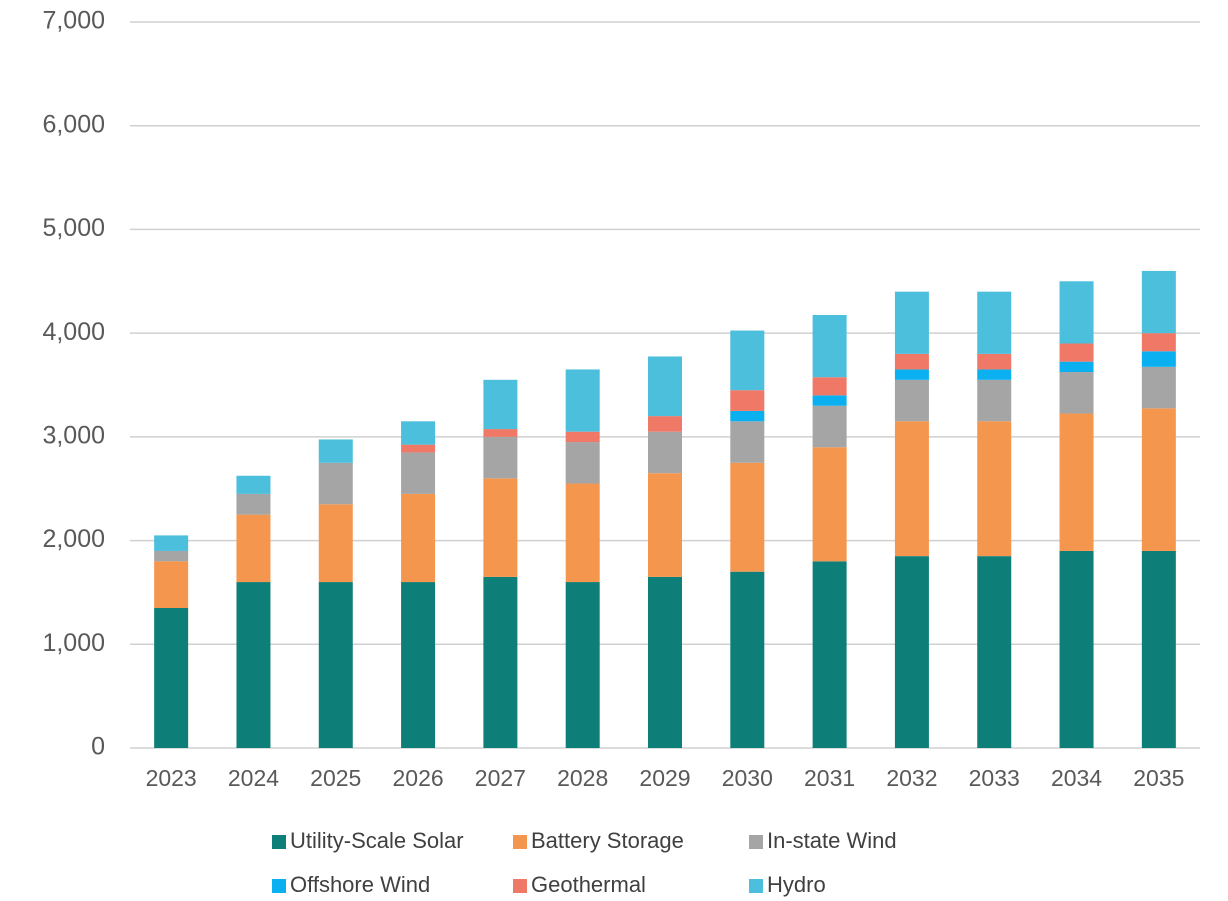 This screenshot has width=1228, height=901. I want to click on x-tick-label: 2030, so click(747, 778).